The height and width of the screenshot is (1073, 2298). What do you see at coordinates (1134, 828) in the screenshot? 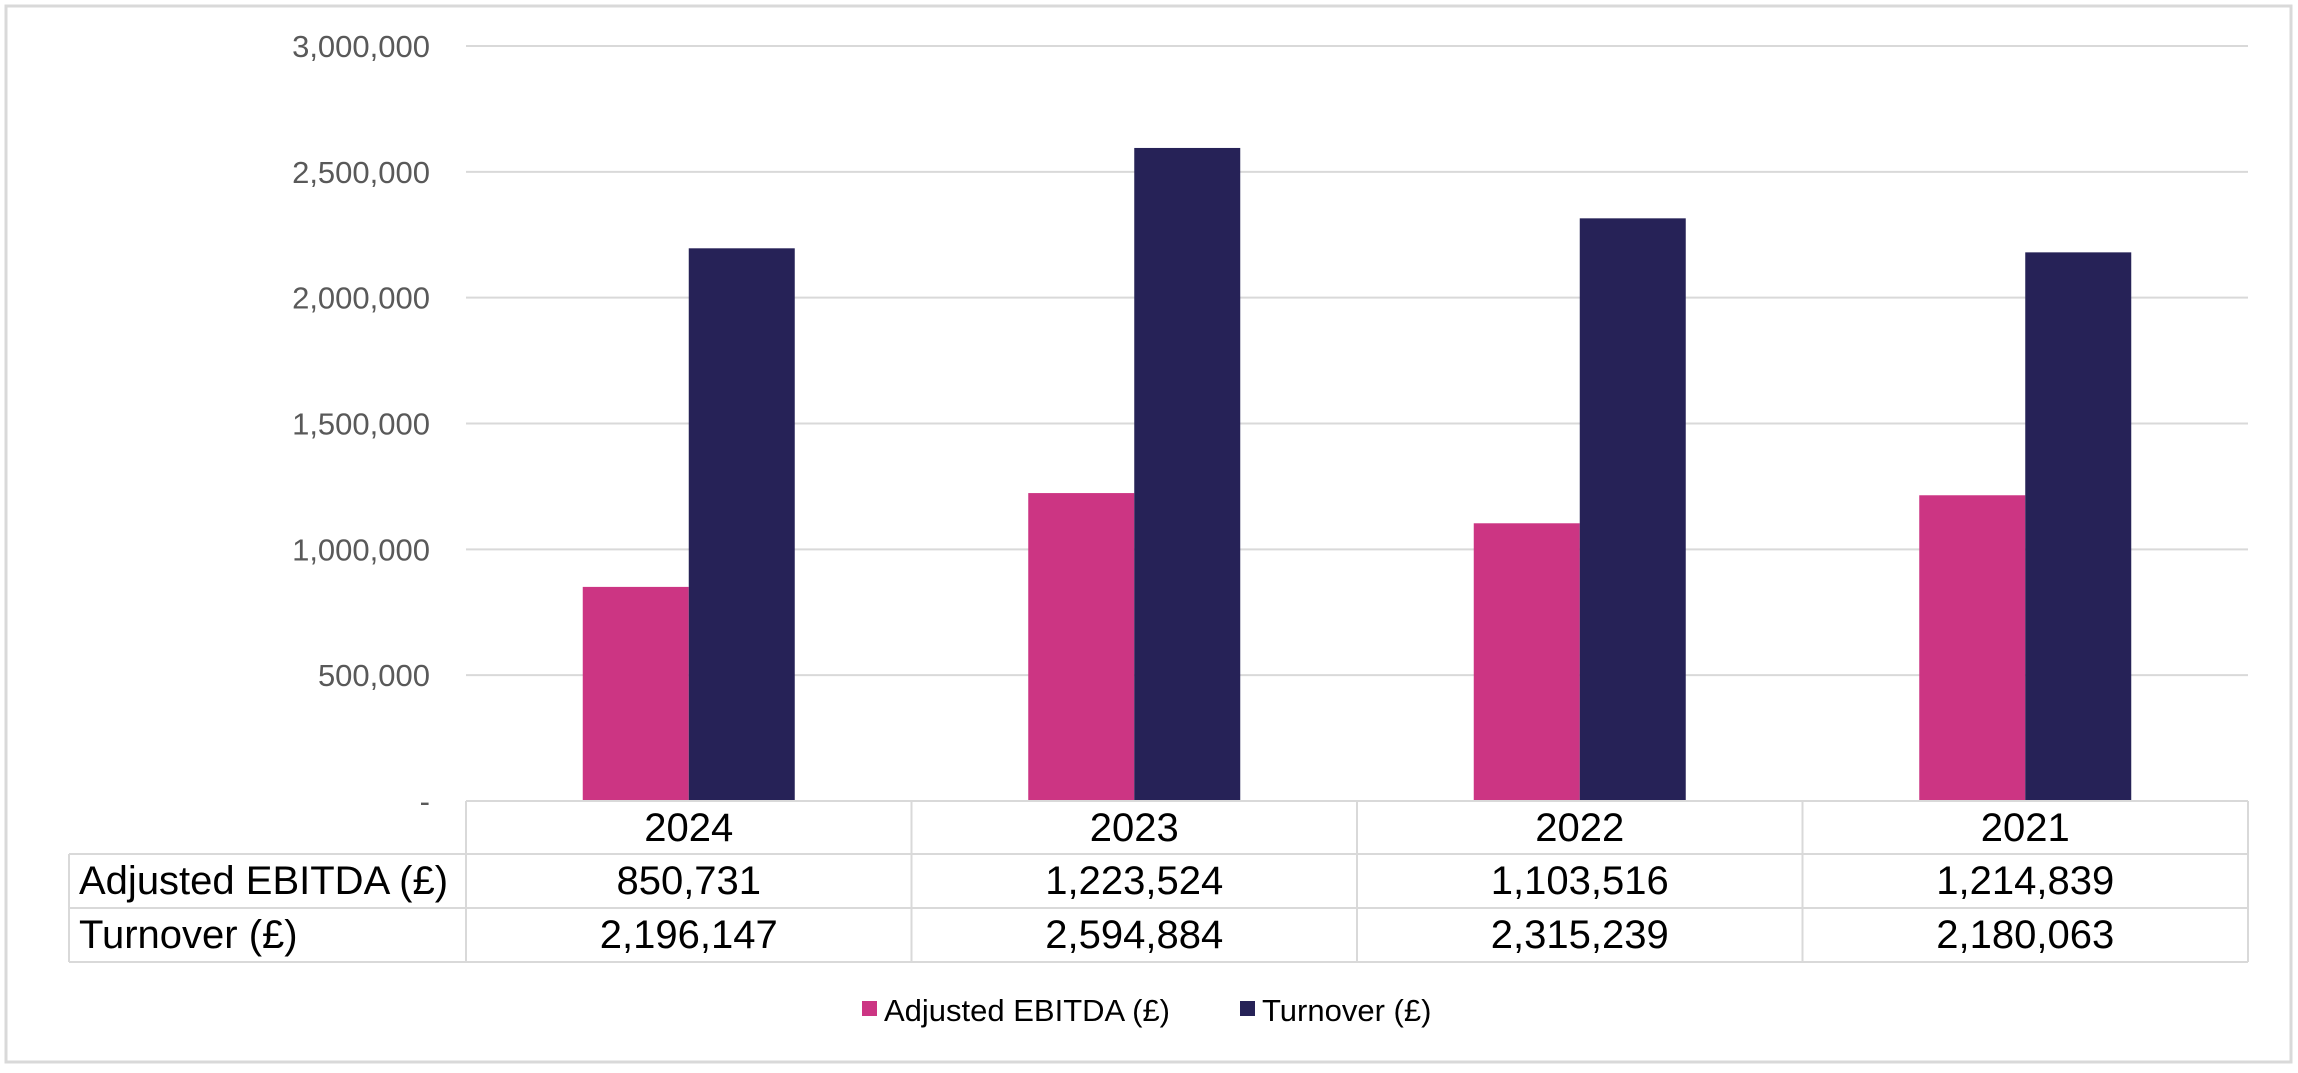
I see `x-category-label: 2023` at bounding box center [1134, 828].